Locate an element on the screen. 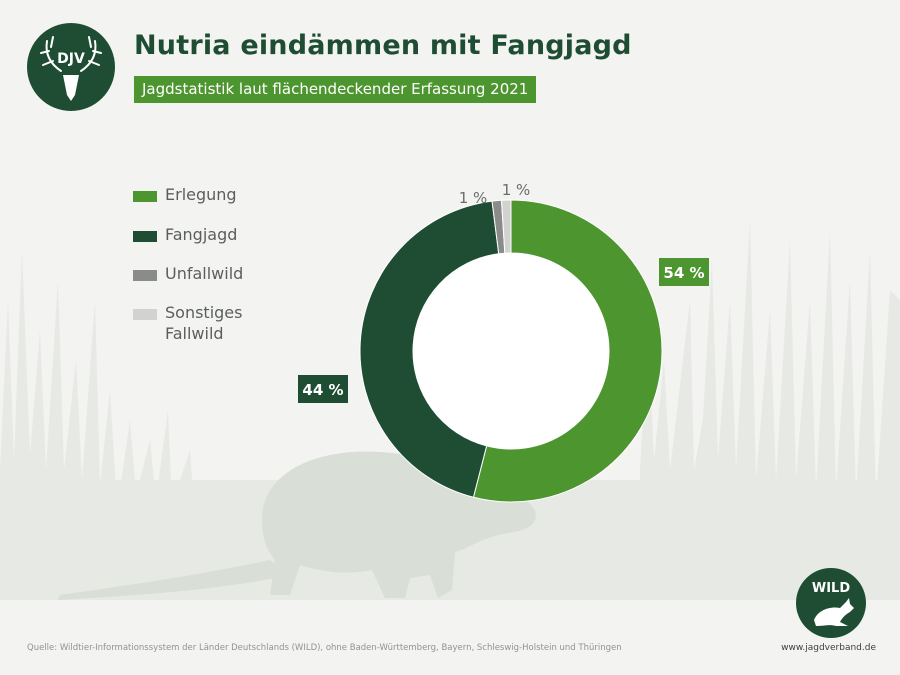  legend-item-sonstiges-fallwild: Sonstiges Fallwild is located at coordinates (204, 323).